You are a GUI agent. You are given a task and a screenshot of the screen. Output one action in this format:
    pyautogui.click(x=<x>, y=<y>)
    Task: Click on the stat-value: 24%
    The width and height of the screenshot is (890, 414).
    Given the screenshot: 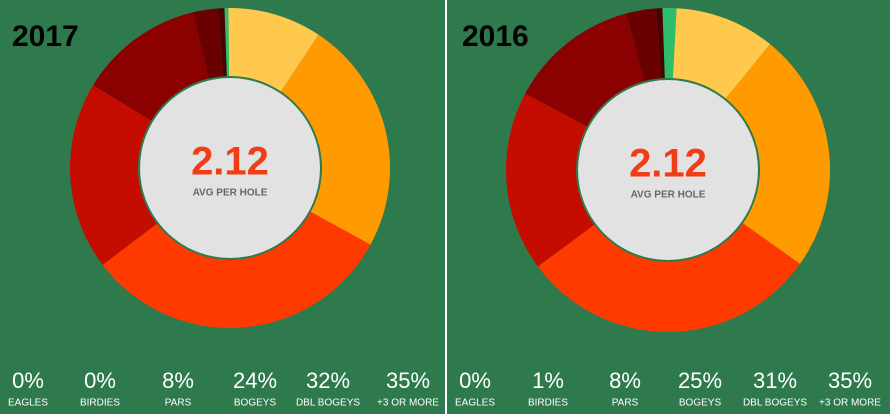 What is the action you would take?
    pyautogui.click(x=255, y=380)
    